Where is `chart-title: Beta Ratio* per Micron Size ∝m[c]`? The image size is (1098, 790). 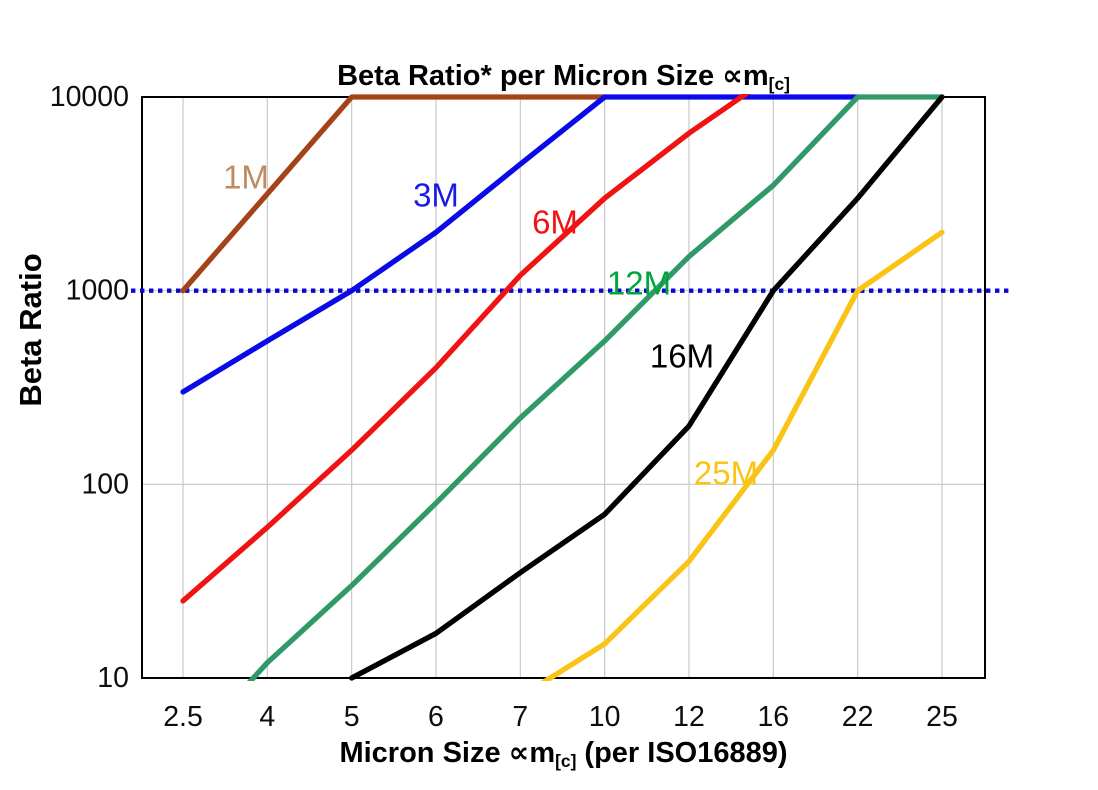 chart-title: Beta Ratio* per Micron Size ∝m[c] is located at coordinates (563, 76).